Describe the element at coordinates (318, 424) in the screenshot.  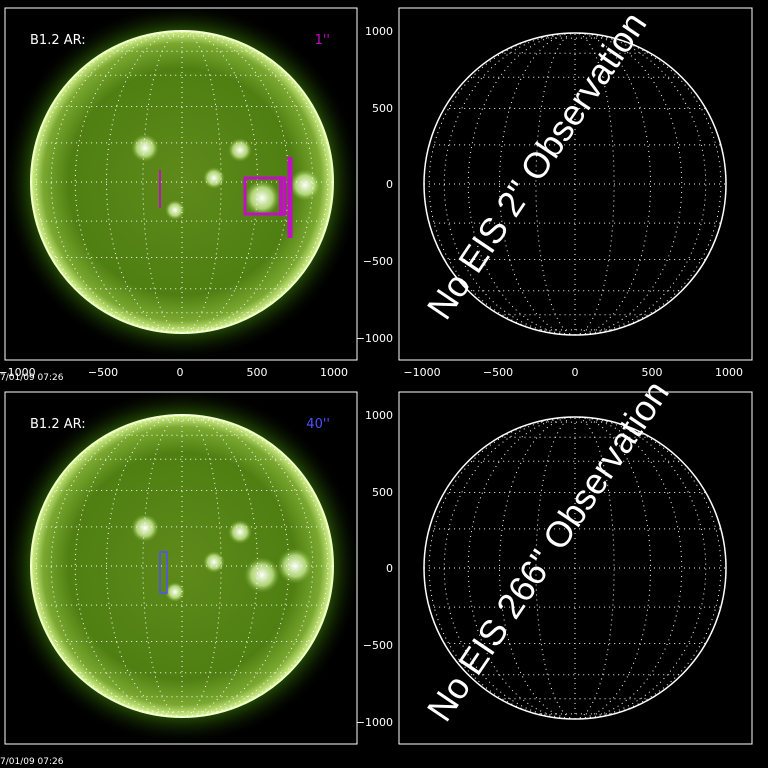
I see `slit-label: 40''` at that location.